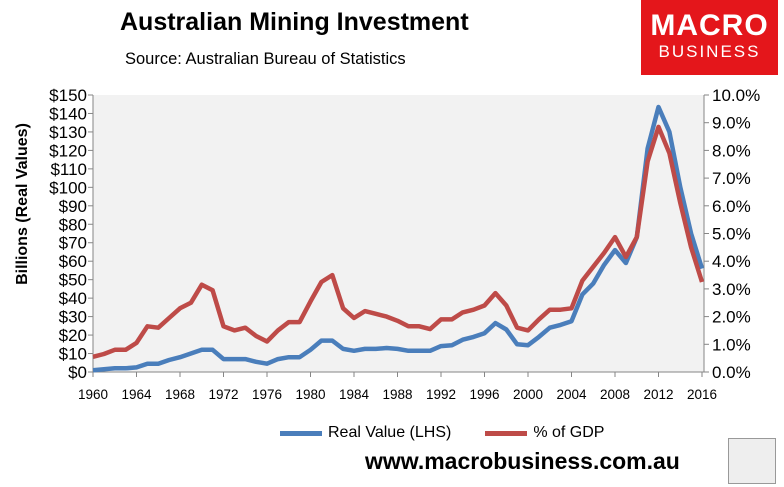  I want to click on y2-tick-label: 8.0%, so click(731, 150).